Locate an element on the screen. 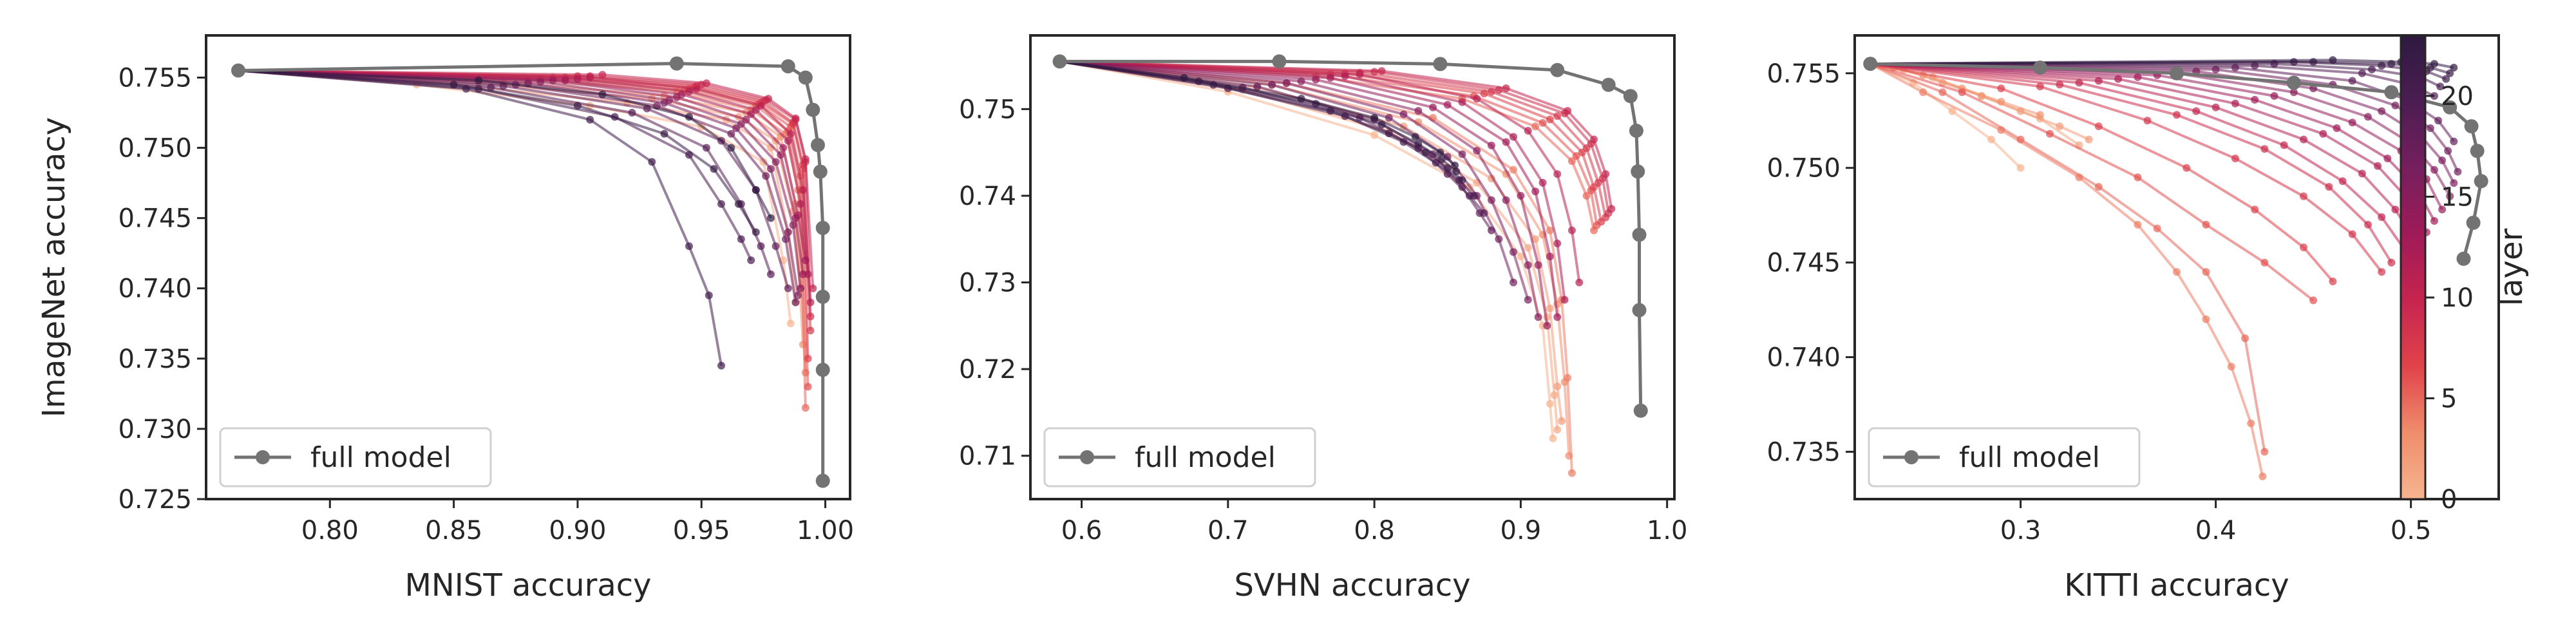 The height and width of the screenshot is (644, 2576). y-tick-label: 0.73 is located at coordinates (987, 283).